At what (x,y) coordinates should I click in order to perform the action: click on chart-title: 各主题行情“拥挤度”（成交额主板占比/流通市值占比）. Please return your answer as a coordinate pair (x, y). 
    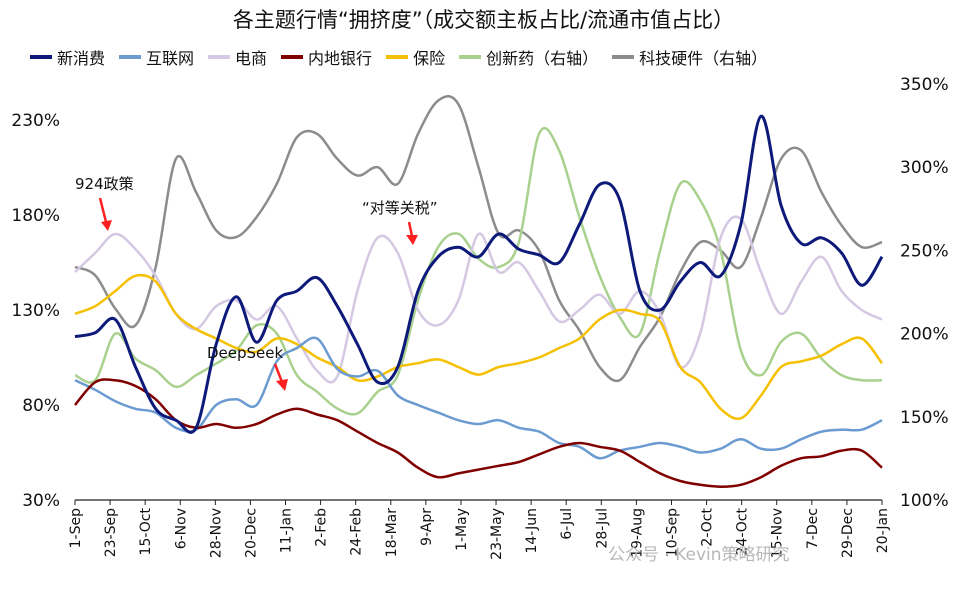
    Looking at the image, I should click on (483, 20).